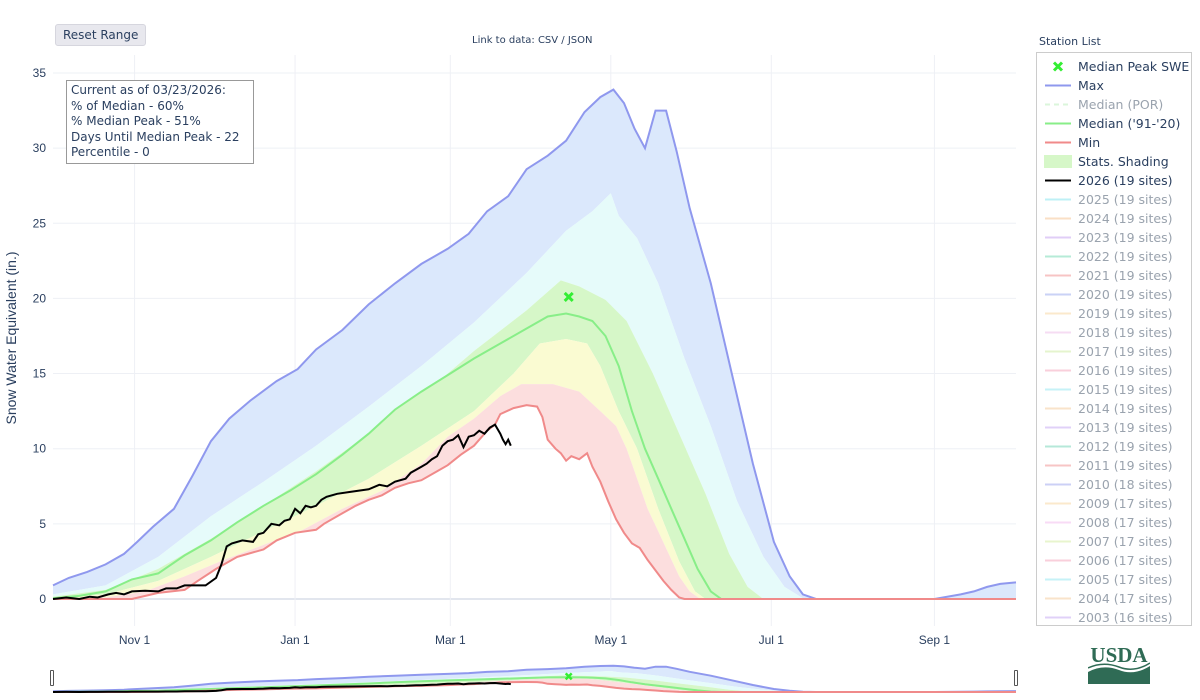  I want to click on minimap-band-p90, so click(534, 681).